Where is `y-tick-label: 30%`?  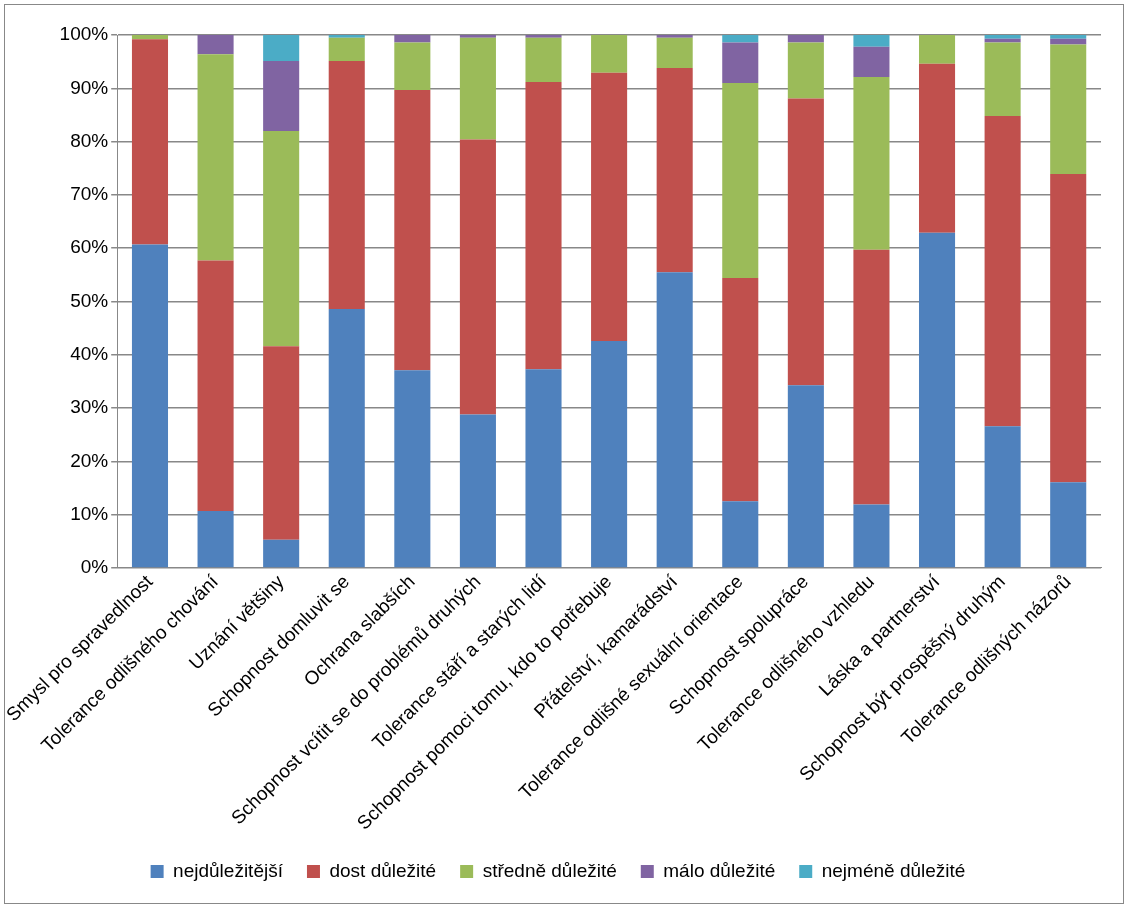 y-tick-label: 30% is located at coordinates (89, 407).